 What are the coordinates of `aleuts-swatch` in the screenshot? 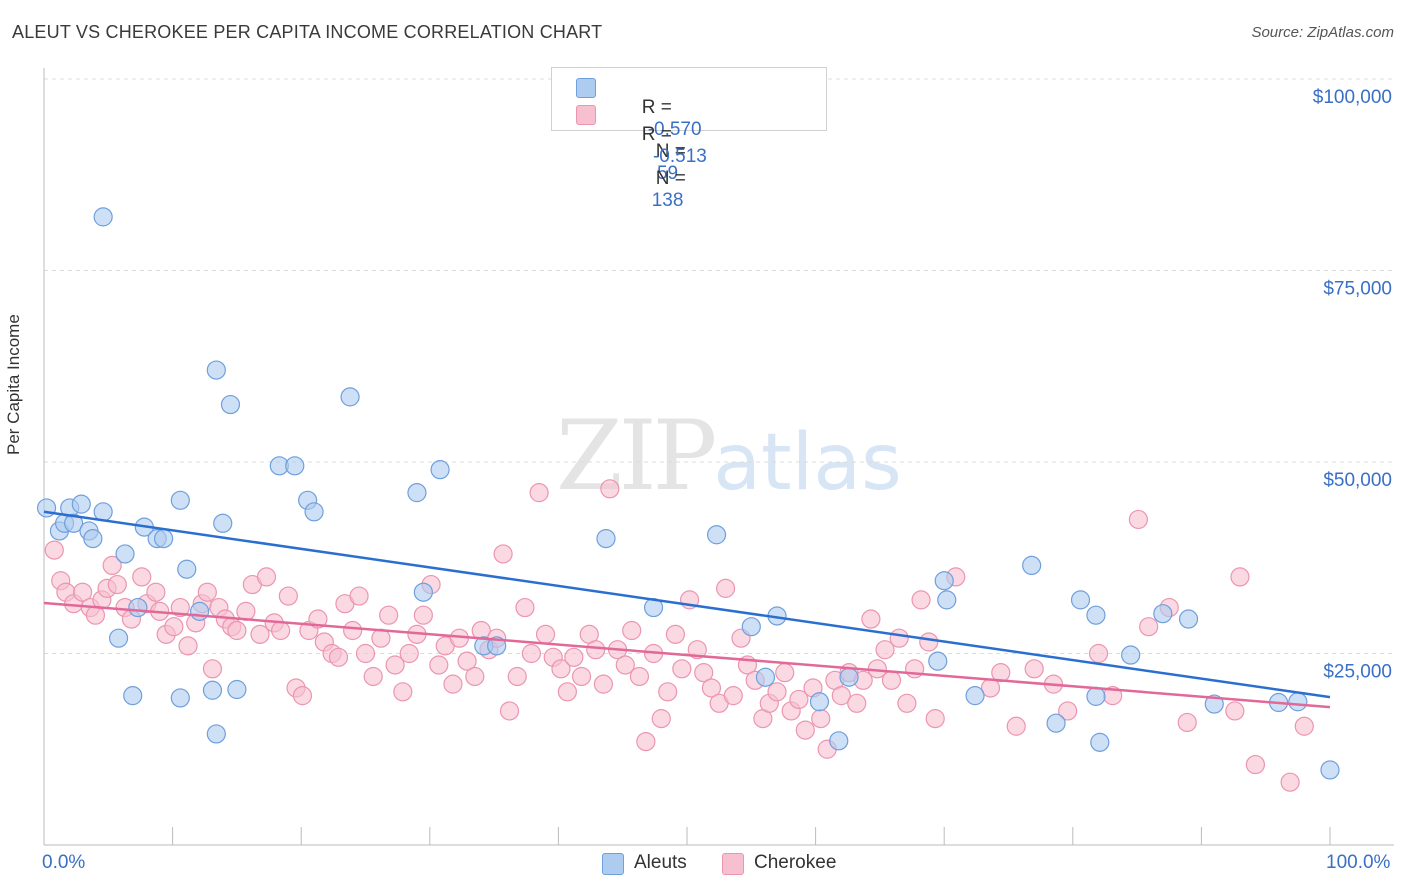 It's located at (586, 88).